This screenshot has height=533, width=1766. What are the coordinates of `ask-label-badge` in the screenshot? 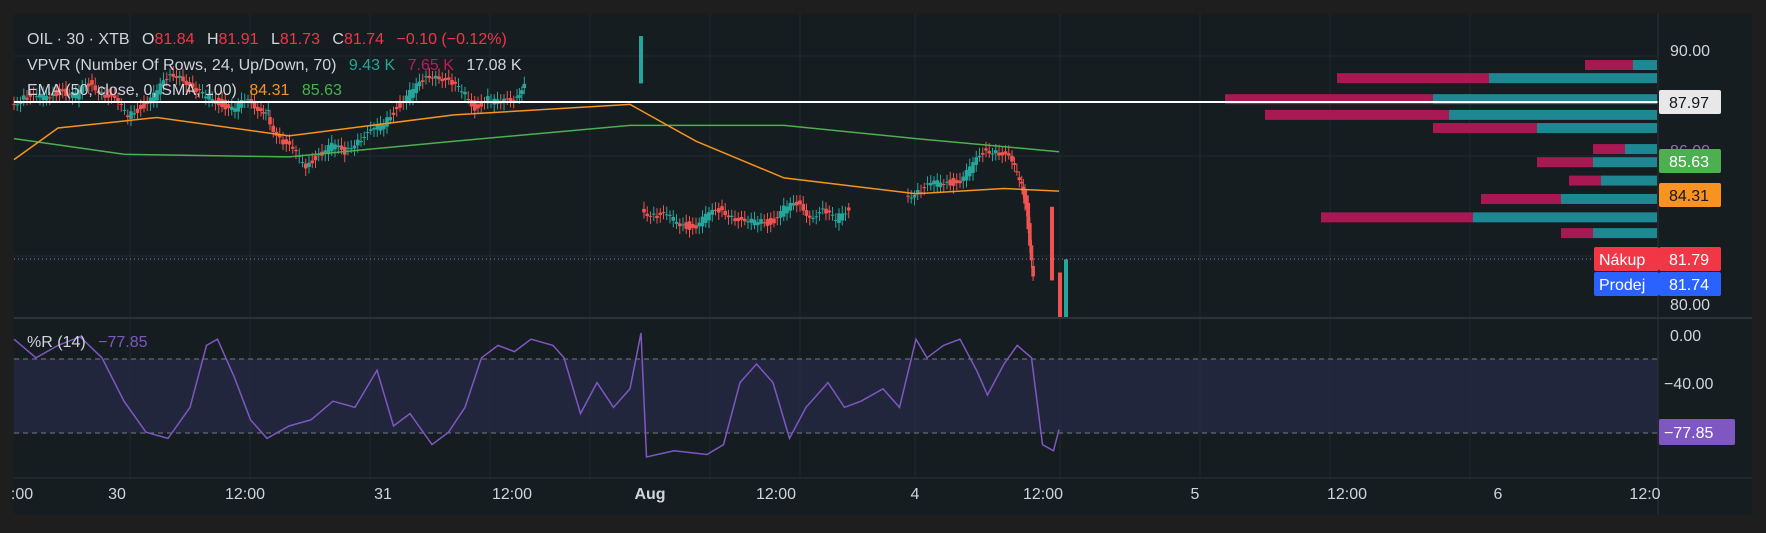 It's located at (1626, 284).